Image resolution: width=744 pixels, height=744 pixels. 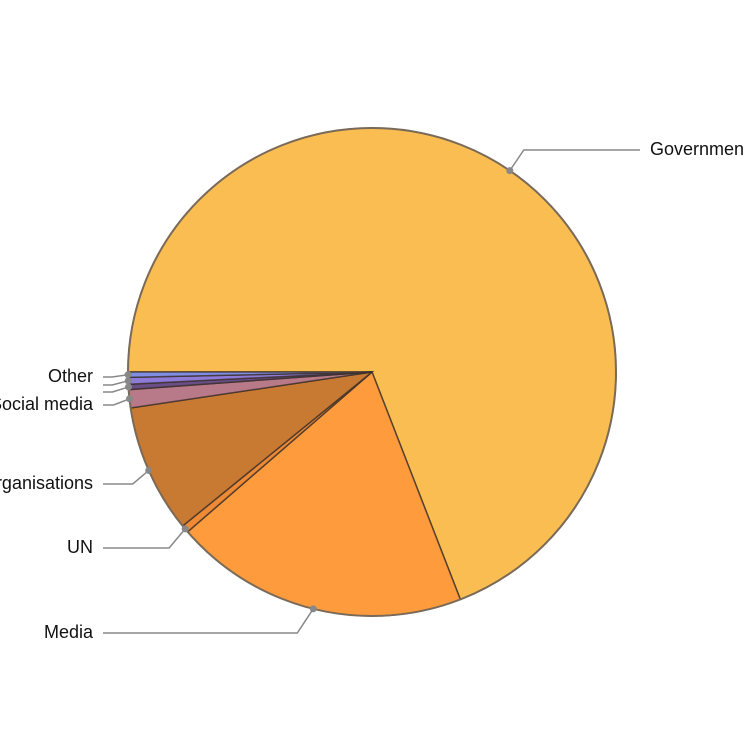 I want to click on slice-label: Social media, so click(x=47, y=404).